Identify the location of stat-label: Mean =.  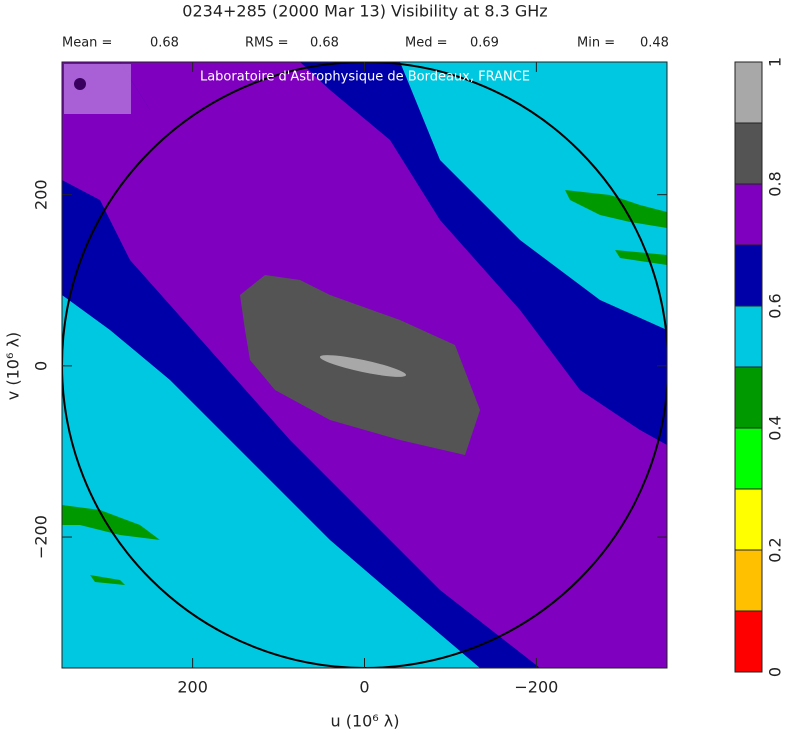
(87, 43).